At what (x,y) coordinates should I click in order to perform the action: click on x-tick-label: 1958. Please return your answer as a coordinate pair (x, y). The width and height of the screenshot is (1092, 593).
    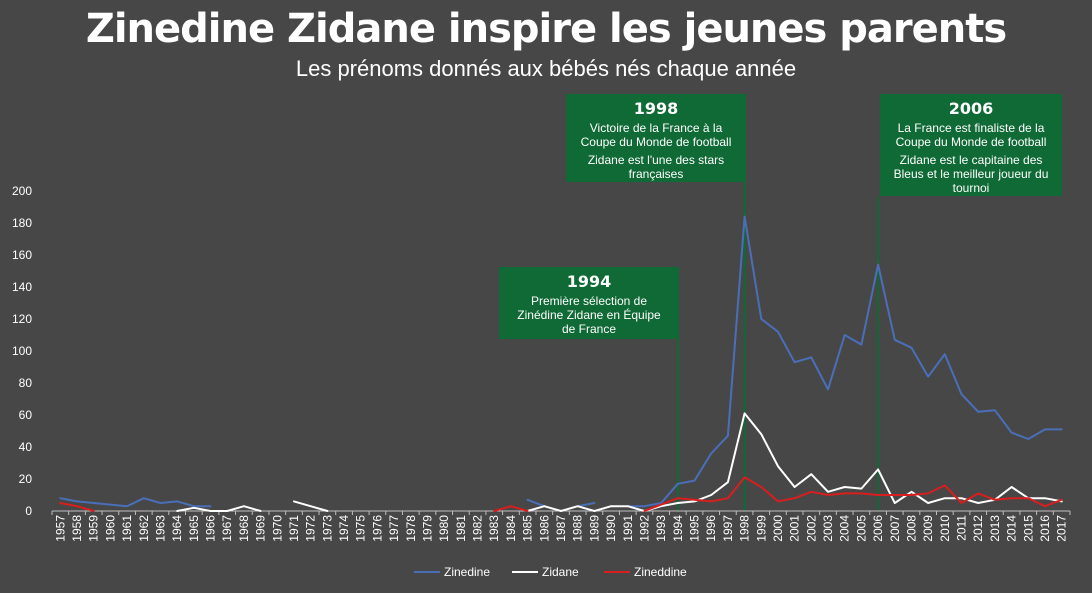
    Looking at the image, I should click on (77, 528).